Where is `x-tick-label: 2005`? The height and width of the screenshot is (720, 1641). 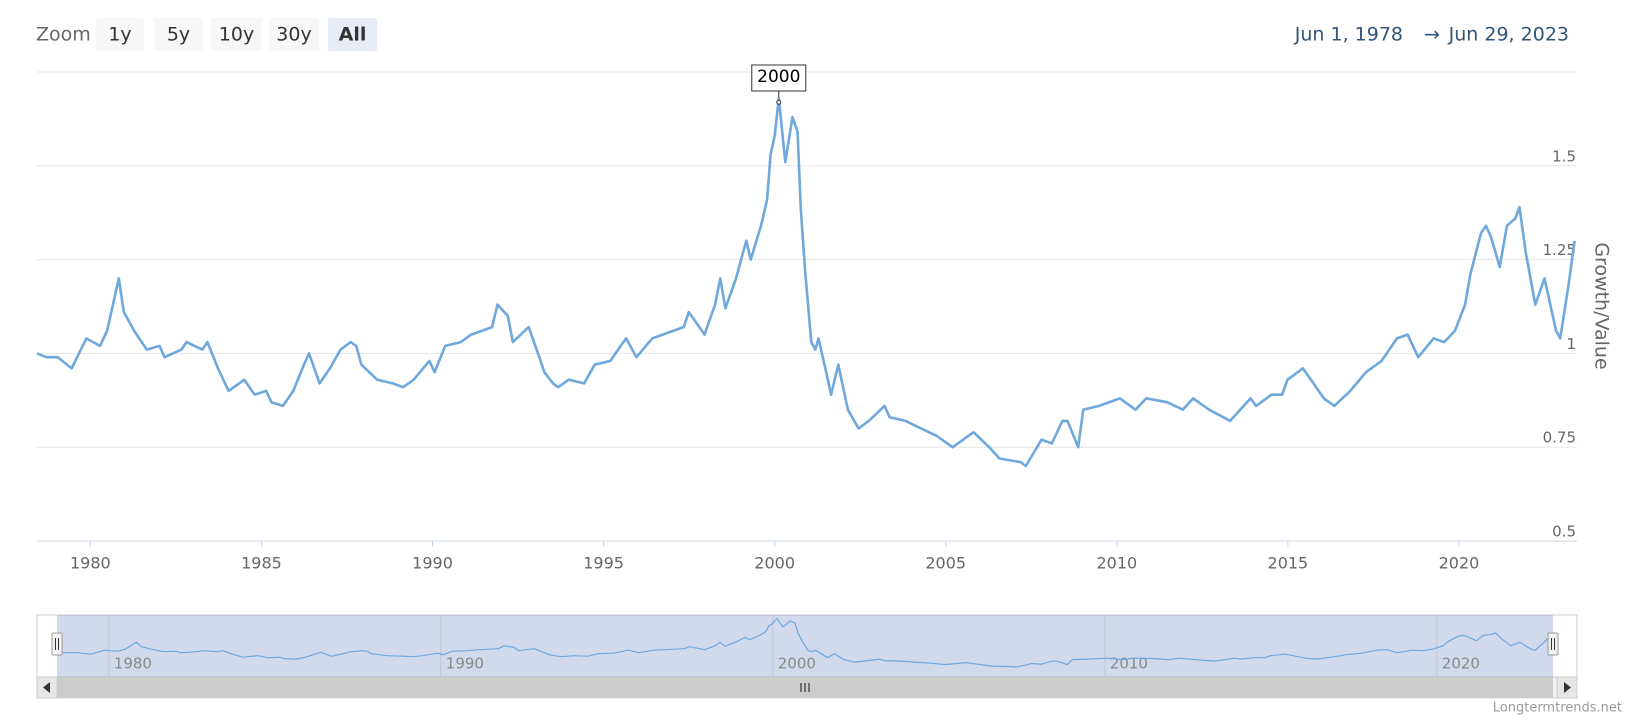
x-tick-label: 2005 is located at coordinates (945, 563).